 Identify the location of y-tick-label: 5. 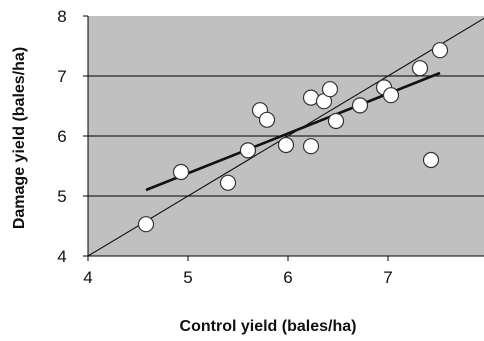
(61, 196).